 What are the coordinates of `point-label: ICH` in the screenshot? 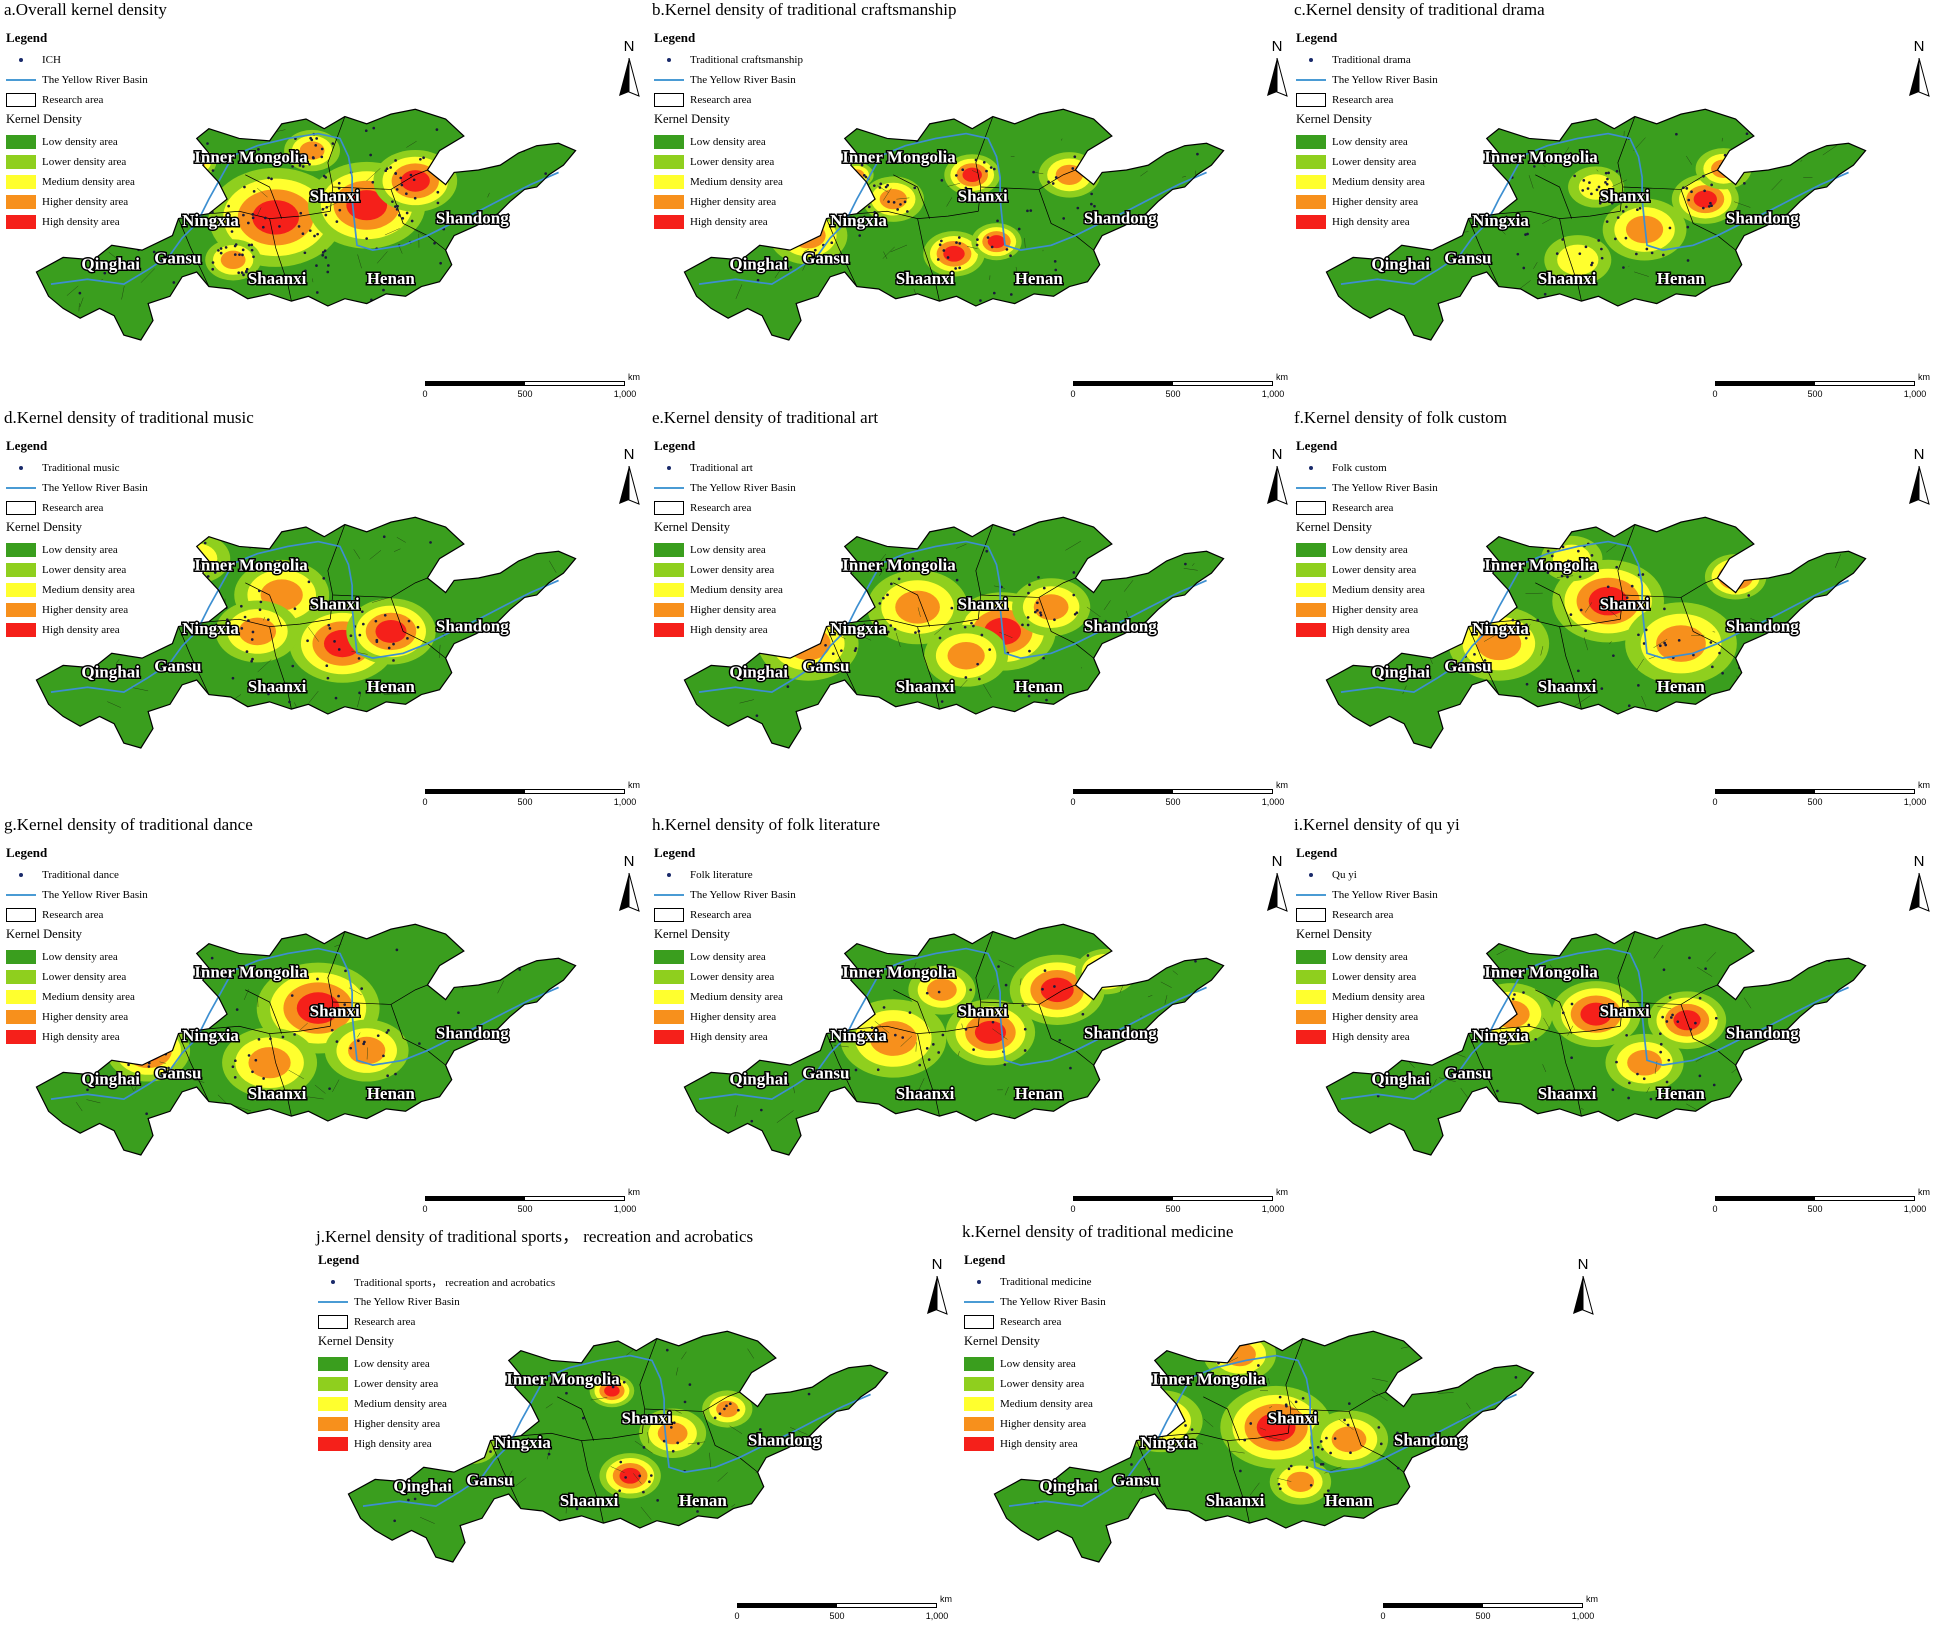 It's located at (51, 60).